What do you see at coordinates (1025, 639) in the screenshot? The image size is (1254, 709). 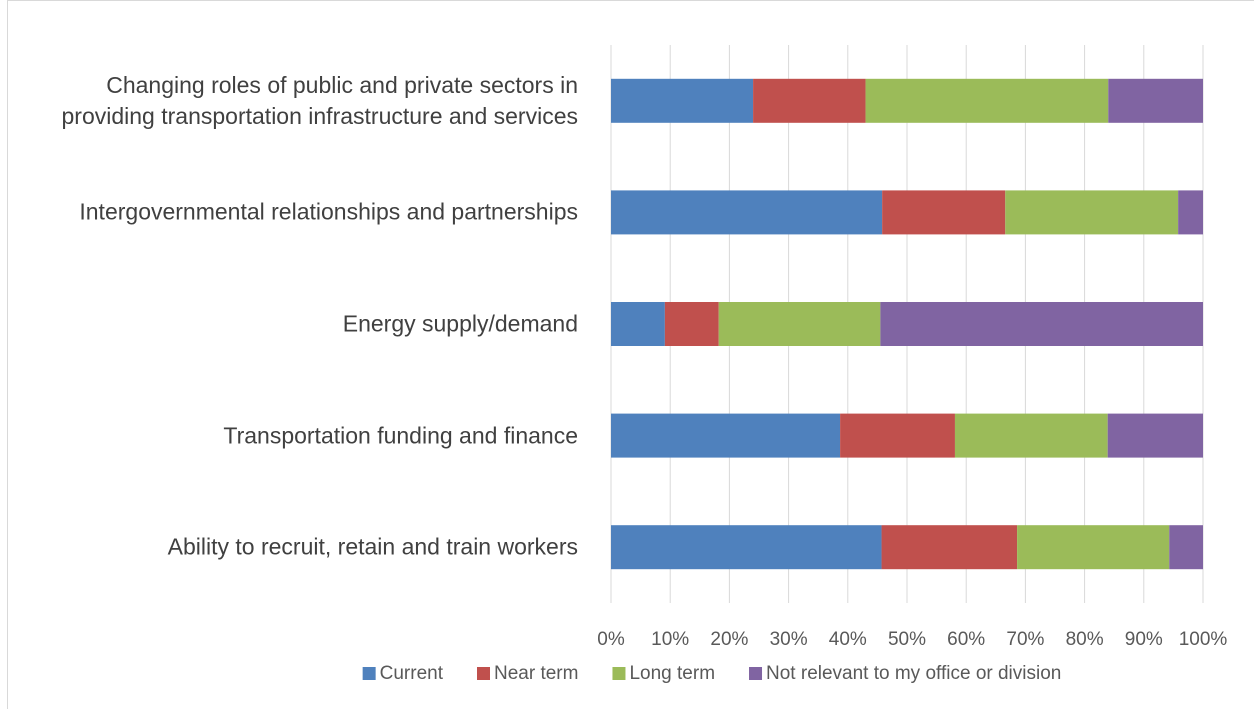 I see `x-tick-label: 70%` at bounding box center [1025, 639].